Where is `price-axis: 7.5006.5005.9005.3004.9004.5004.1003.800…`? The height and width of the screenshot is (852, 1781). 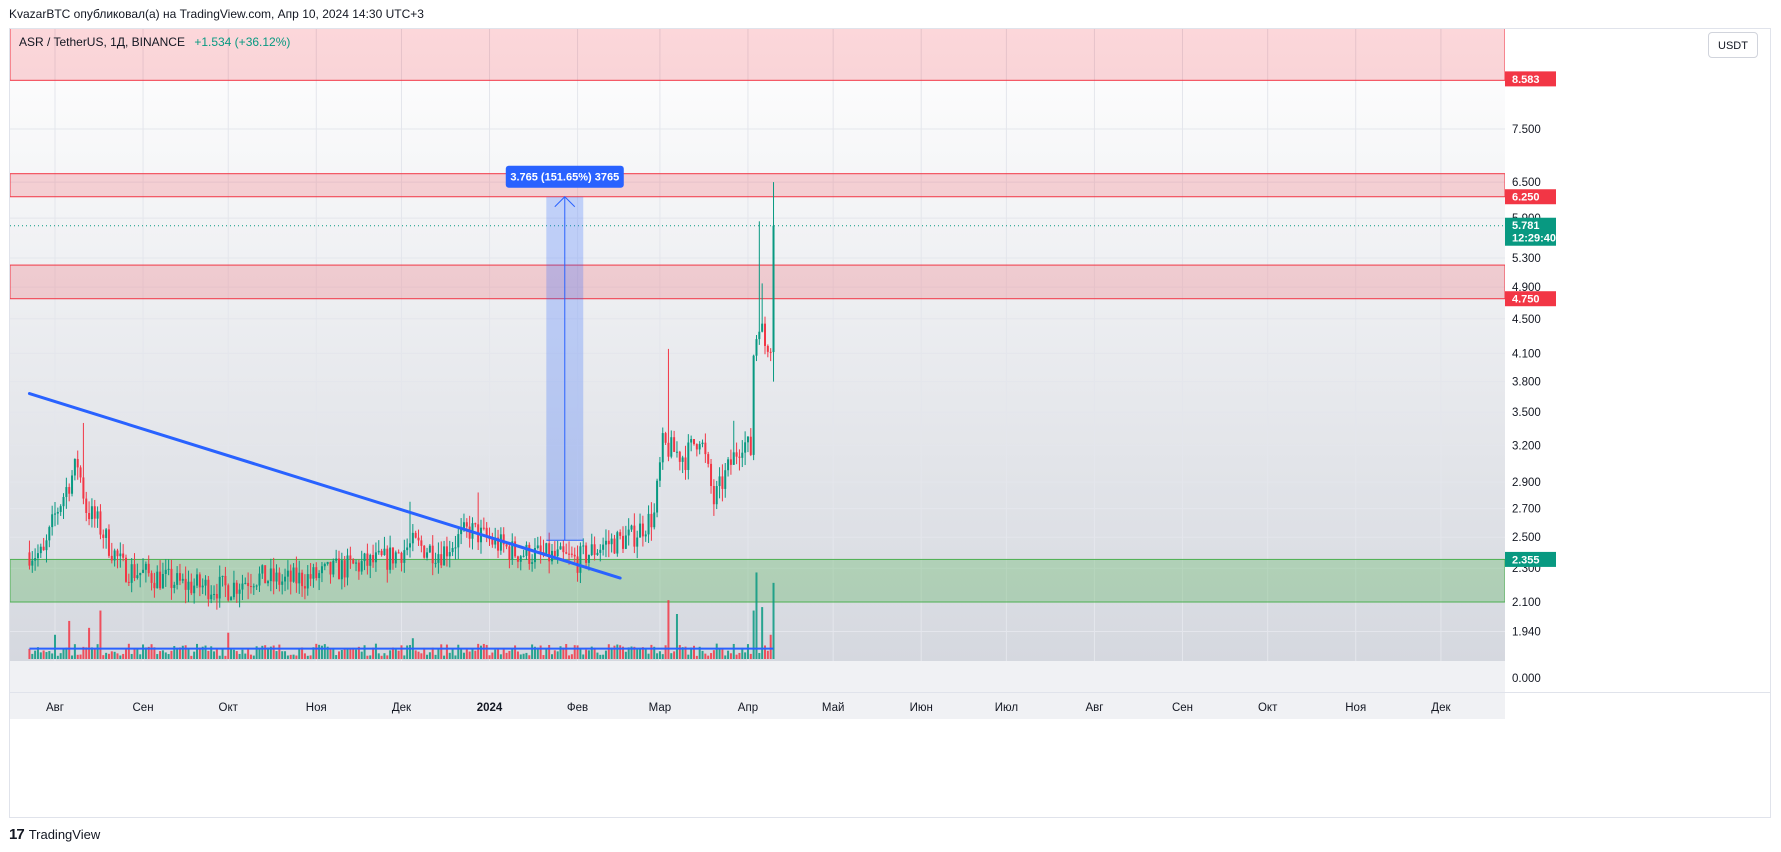 price-axis: 7.5006.5005.9005.3004.9004.5004.1003.800… is located at coordinates (1638, 423).